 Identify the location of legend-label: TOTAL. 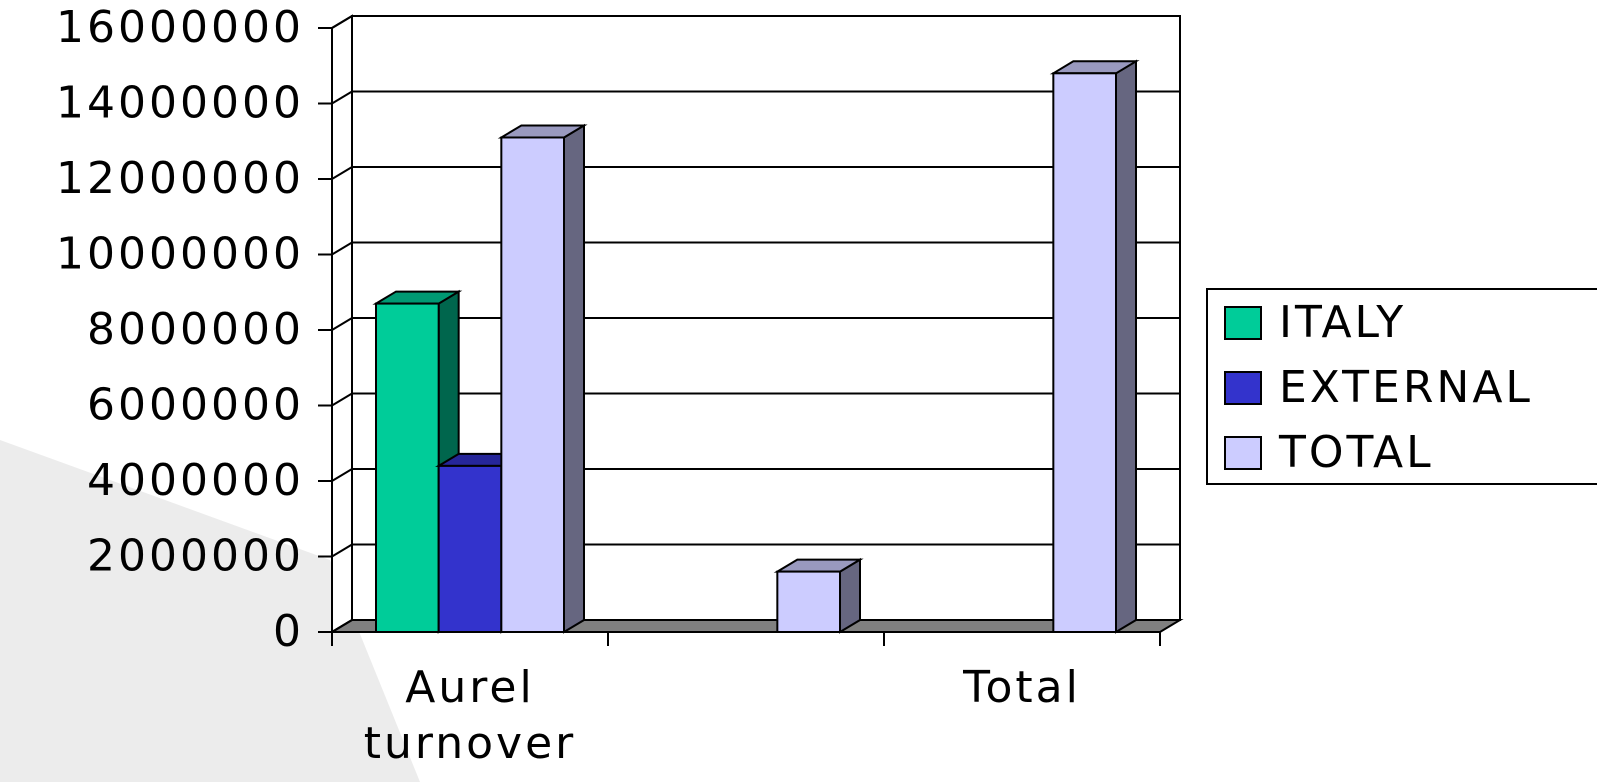
(1356, 452).